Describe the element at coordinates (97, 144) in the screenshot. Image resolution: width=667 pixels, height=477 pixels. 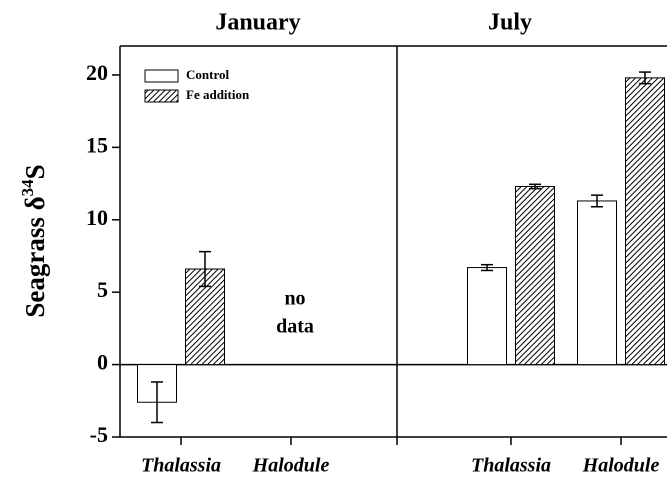
I see `y-tick-label: 15` at that location.